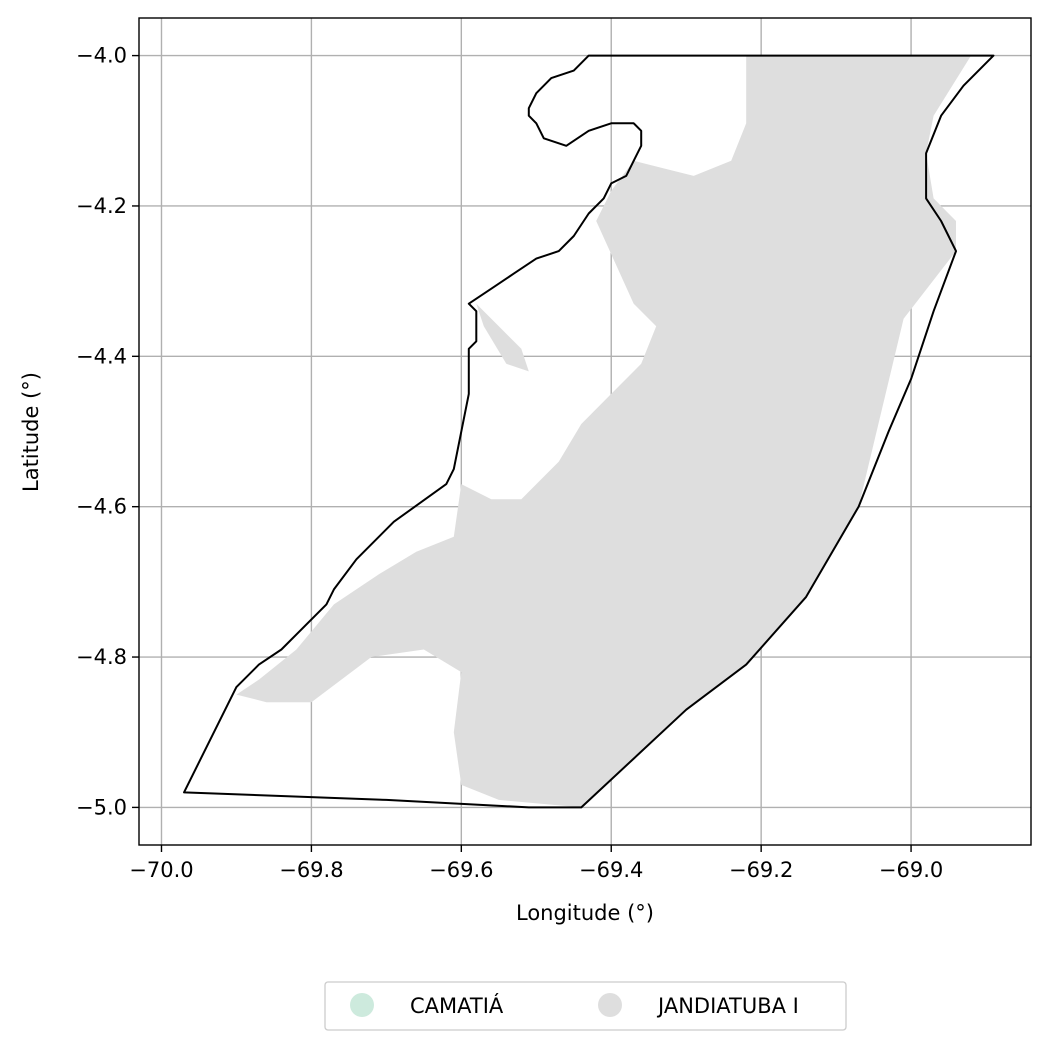 The width and height of the screenshot is (1051, 1049). I want to click on legend-label: CAMATIÁ, so click(457, 1005).